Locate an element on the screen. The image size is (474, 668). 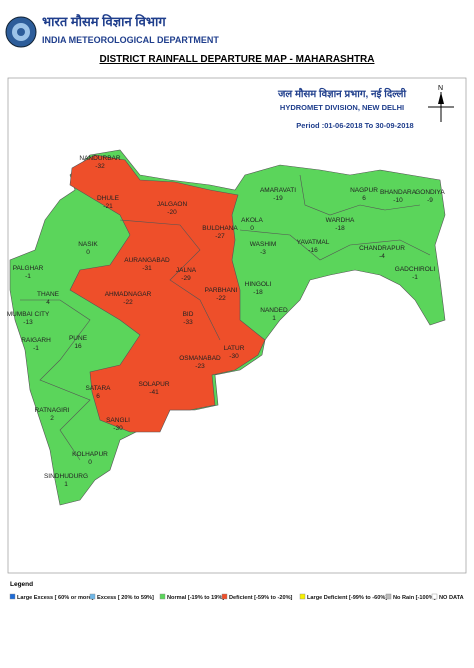
district-name: BHANDARA is located at coordinates (398, 192).